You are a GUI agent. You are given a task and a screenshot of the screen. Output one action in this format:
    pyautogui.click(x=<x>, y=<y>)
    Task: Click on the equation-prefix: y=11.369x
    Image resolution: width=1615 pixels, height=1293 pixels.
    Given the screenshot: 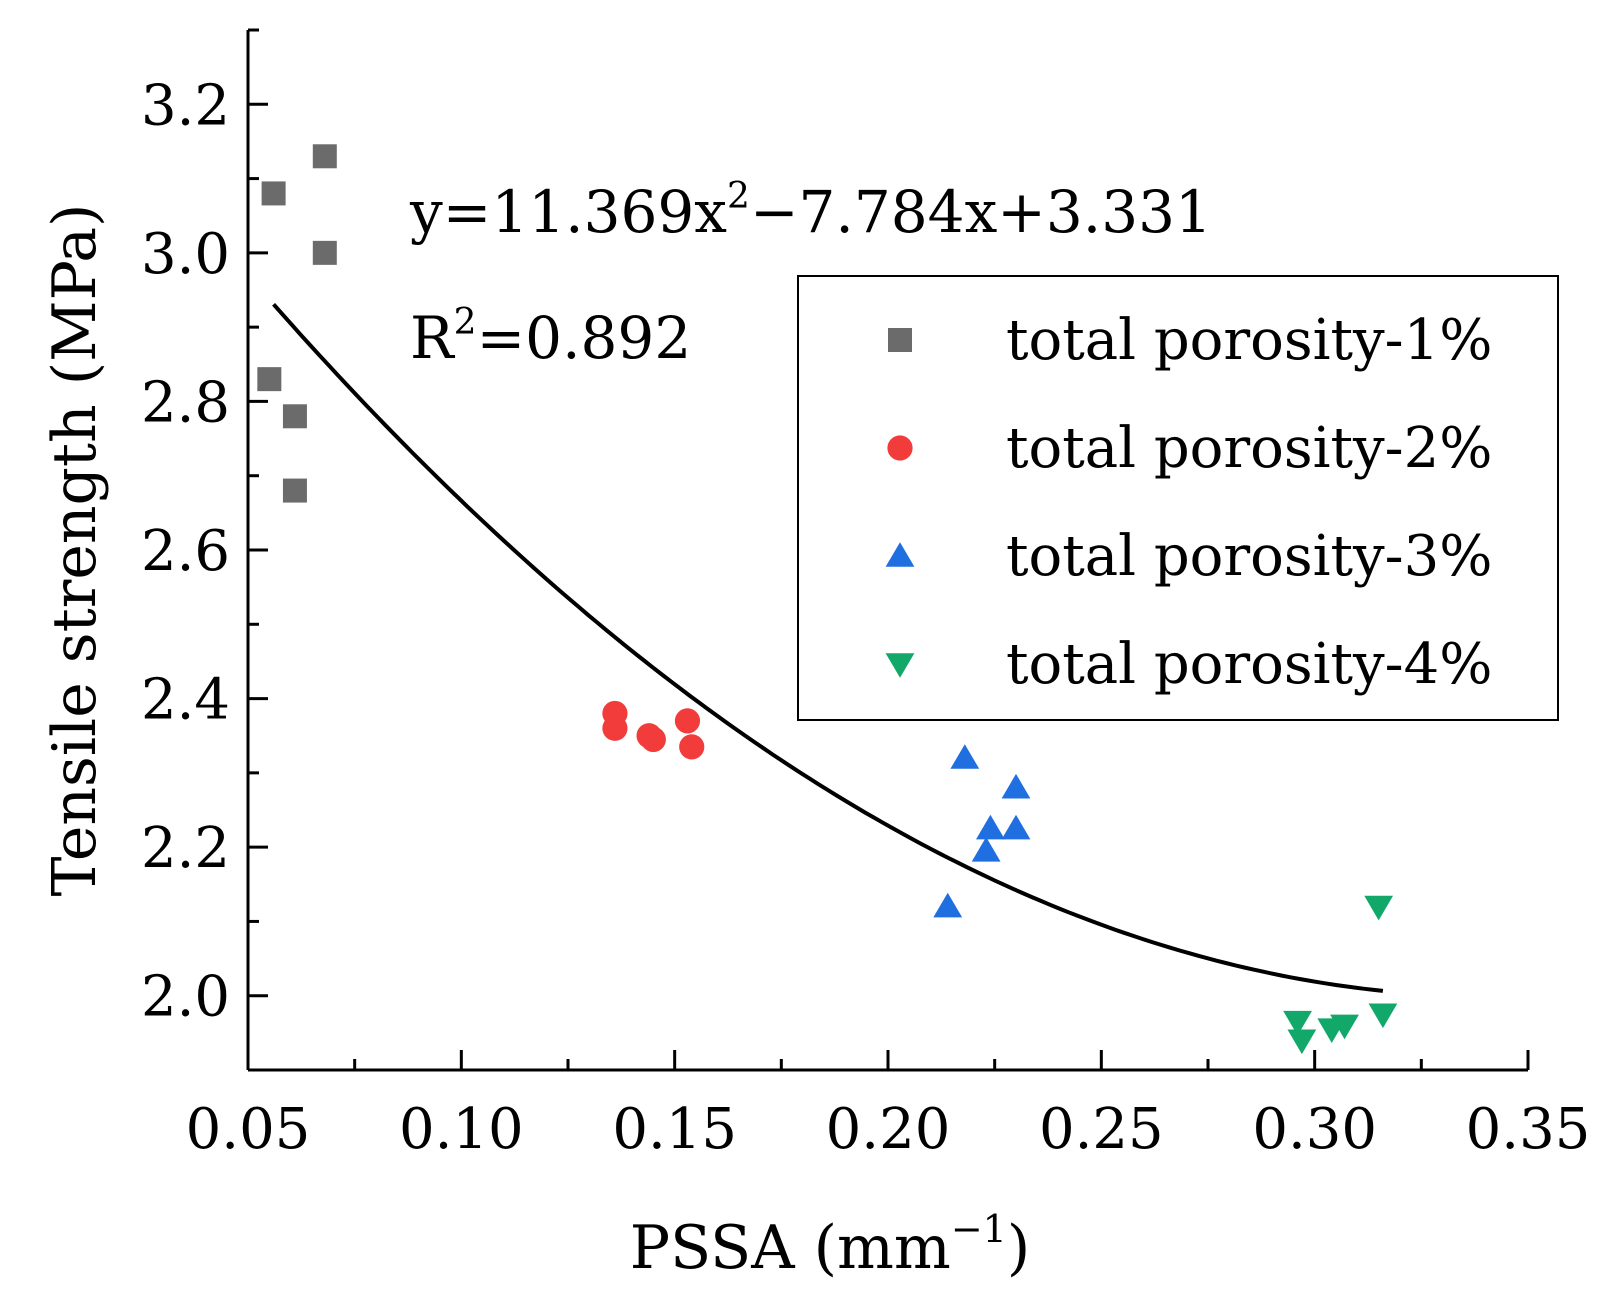 What is the action you would take?
    pyautogui.click(x=568, y=212)
    